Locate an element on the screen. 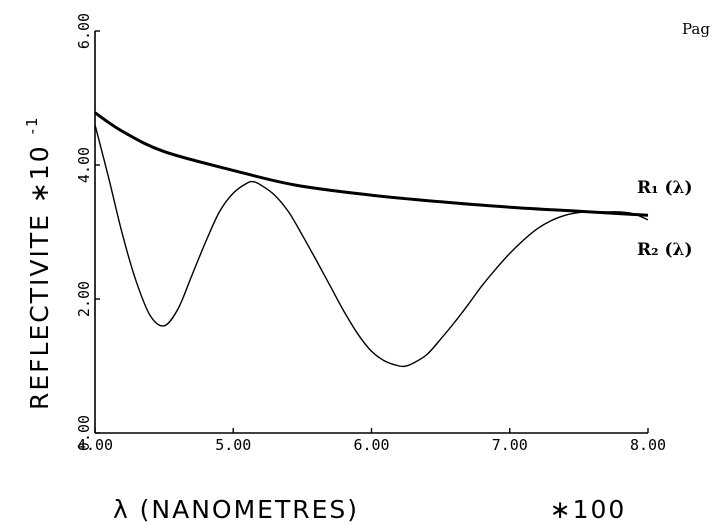  y-axis-exponent: -1 is located at coordinates (32, 124).